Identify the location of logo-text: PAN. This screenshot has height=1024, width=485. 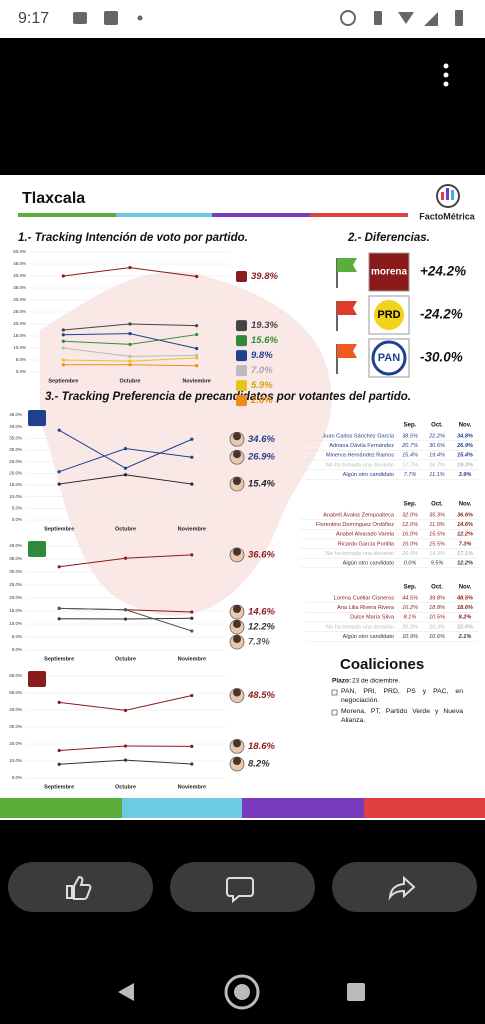
(389, 358).